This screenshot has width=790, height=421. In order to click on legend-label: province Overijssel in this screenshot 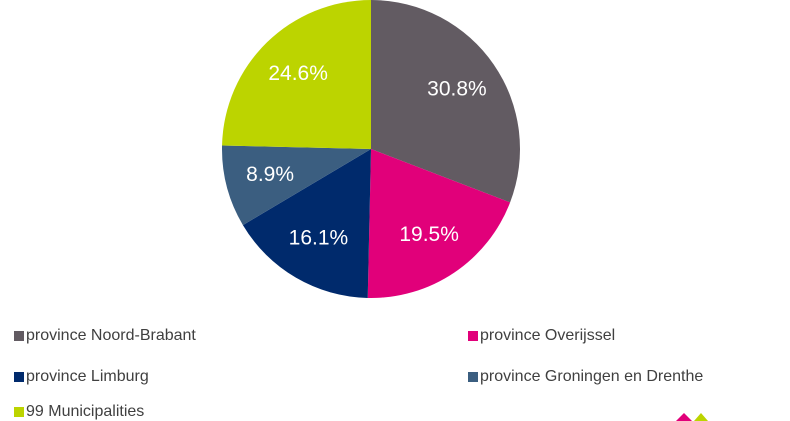, I will do `click(547, 335)`.